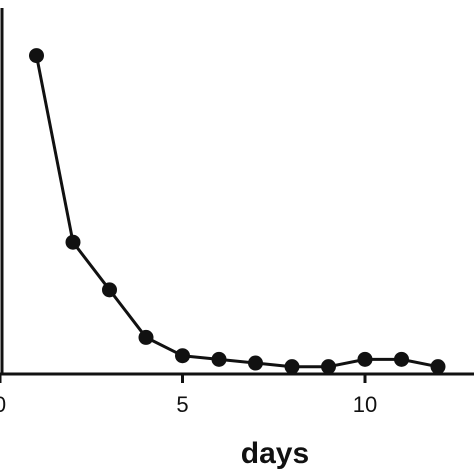 This screenshot has height=474, width=474. What do you see at coordinates (3, 404) in the screenshot?
I see `x-tick-label: 0` at bounding box center [3, 404].